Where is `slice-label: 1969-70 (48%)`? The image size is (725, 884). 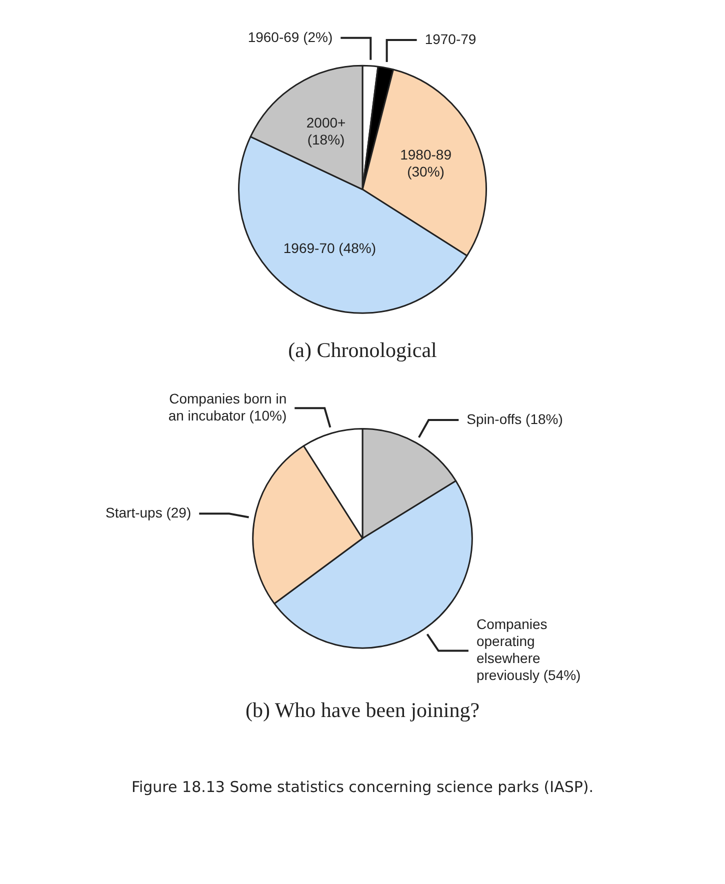
slice-label: 1969-70 (48%) is located at coordinates (329, 248).